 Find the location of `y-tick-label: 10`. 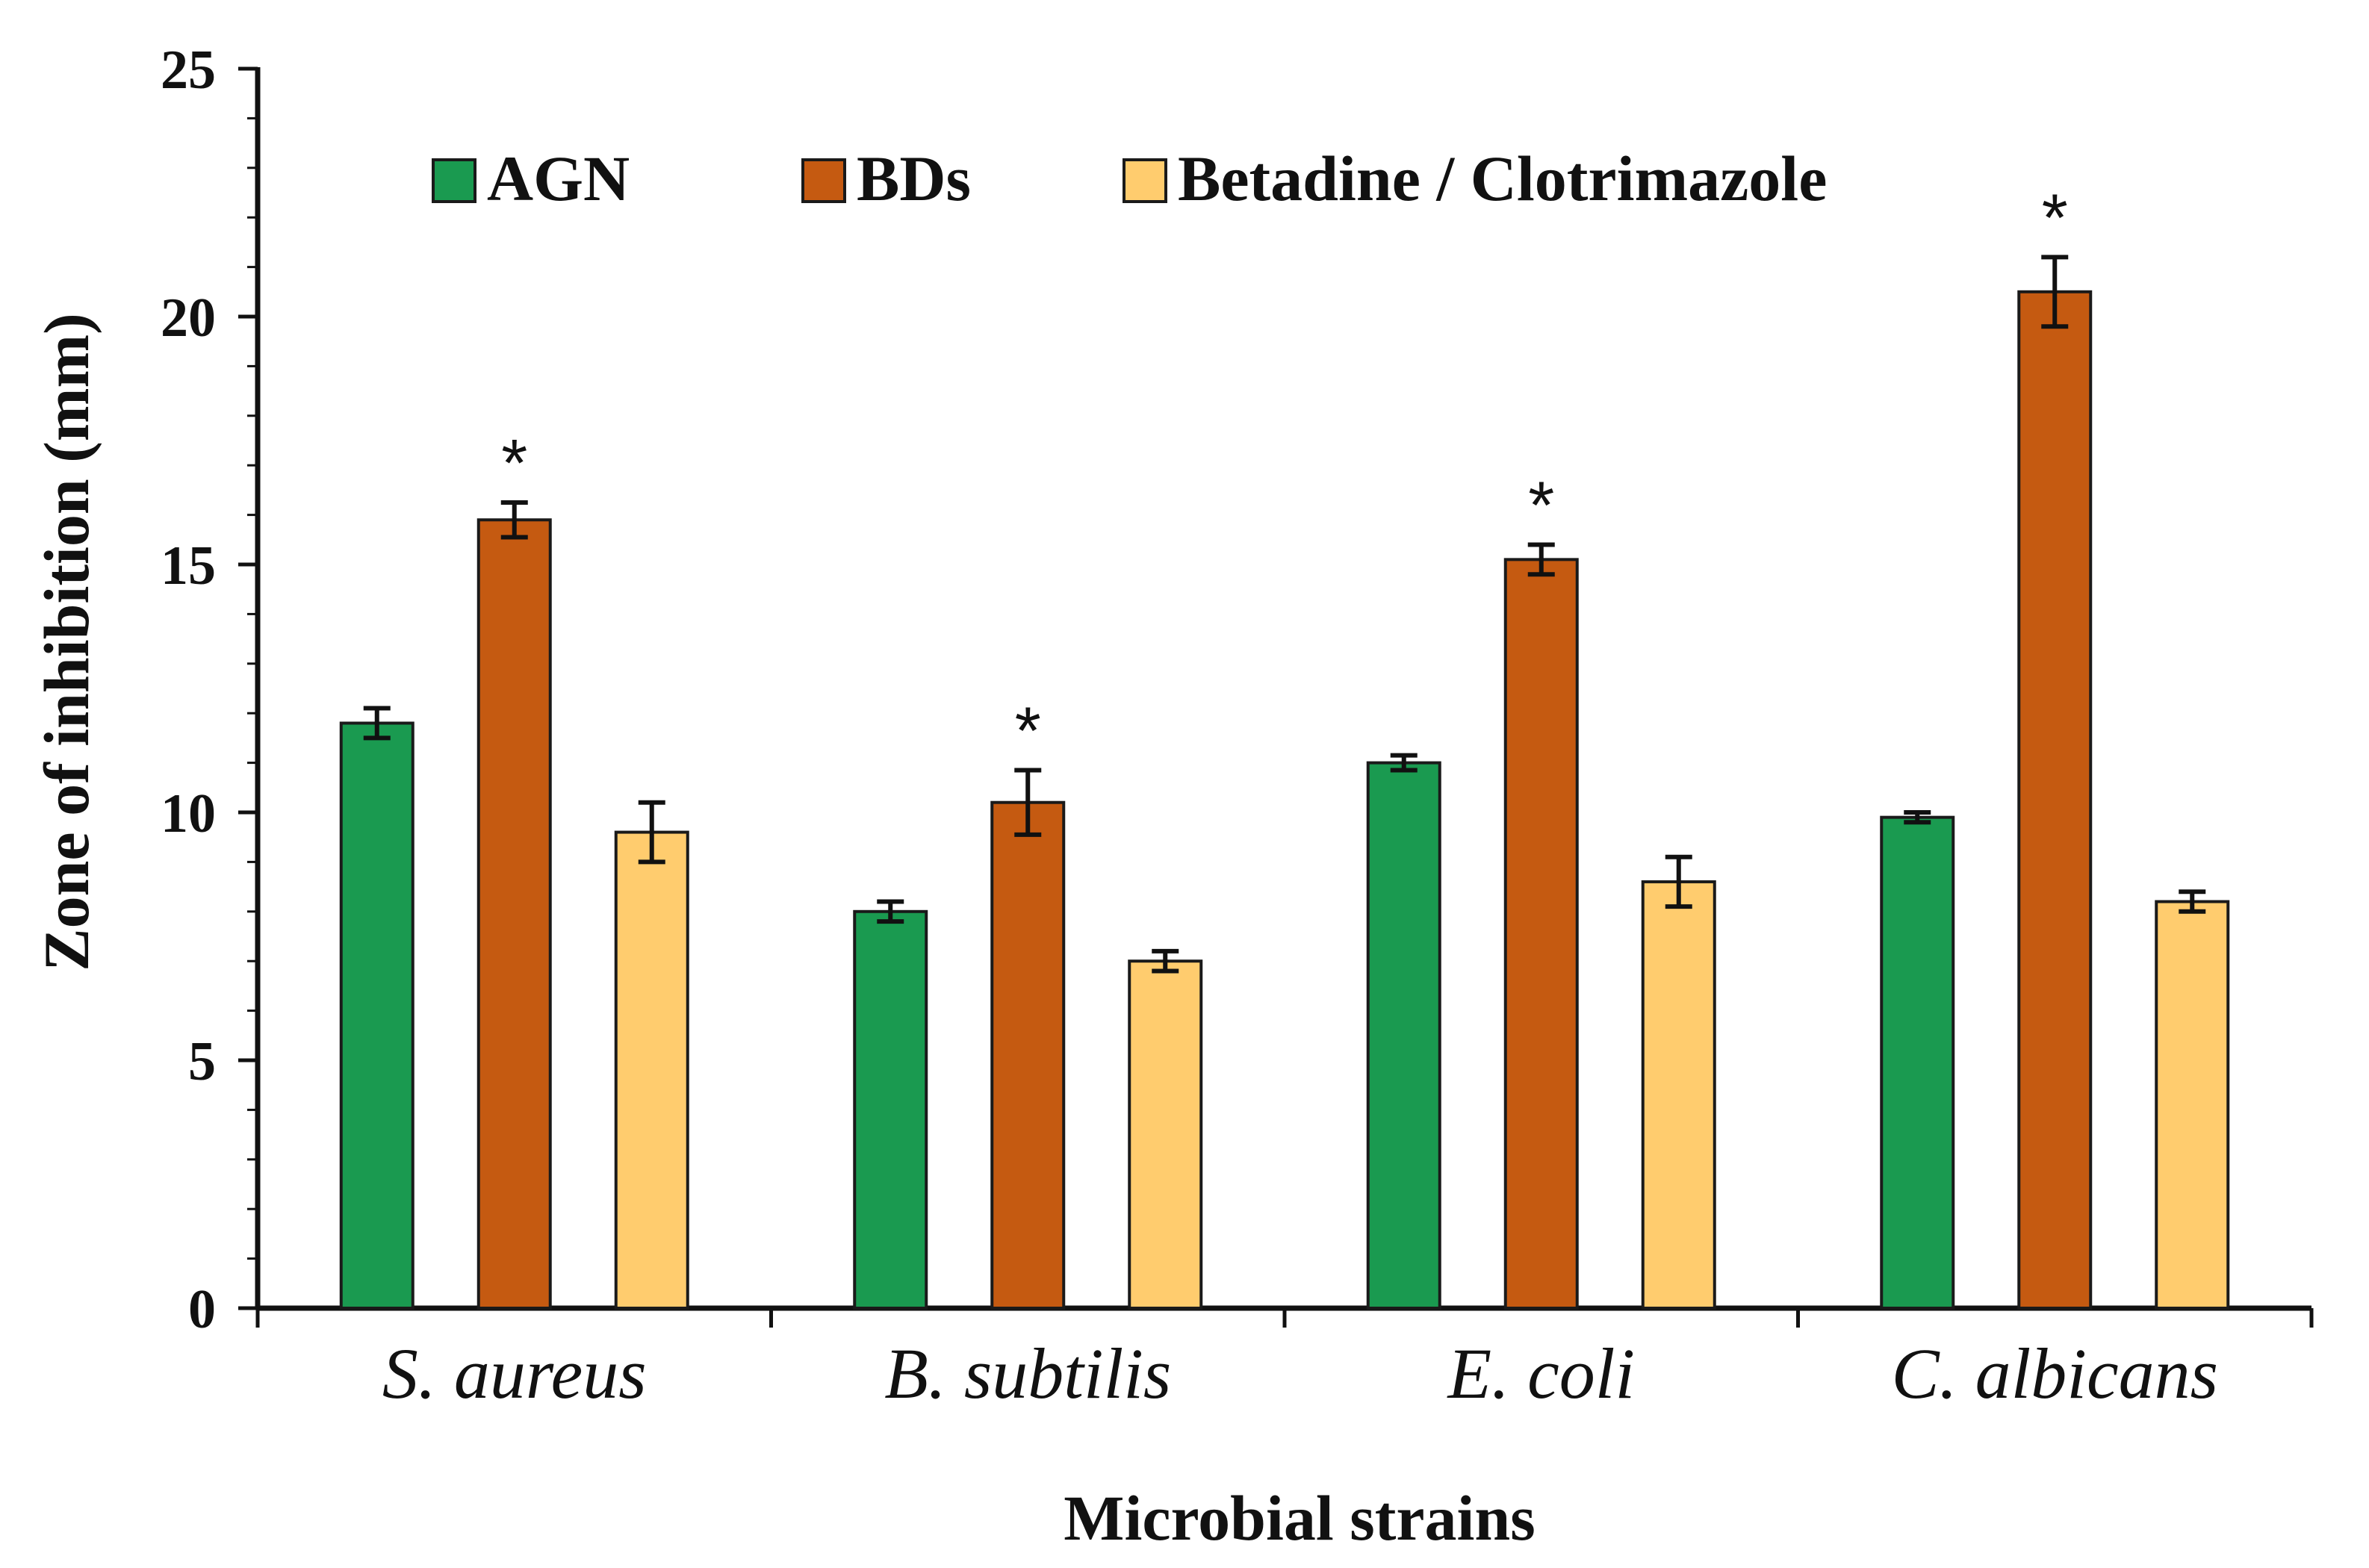

y-tick-label: 10 is located at coordinates (188, 813).